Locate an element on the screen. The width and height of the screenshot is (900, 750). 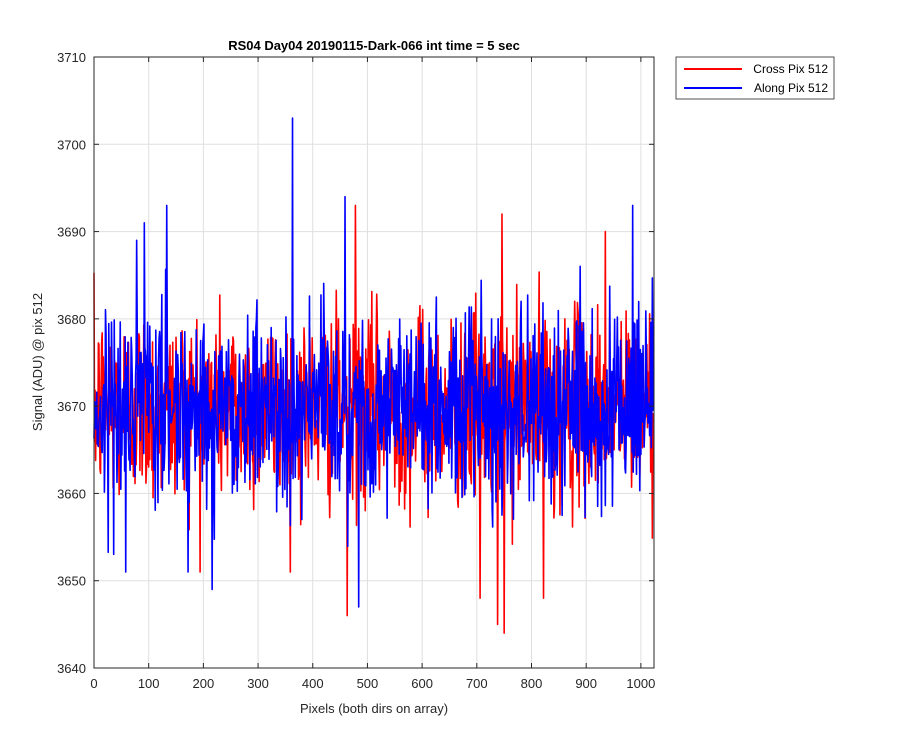
x-tick-label: 900 is located at coordinates (586, 683).